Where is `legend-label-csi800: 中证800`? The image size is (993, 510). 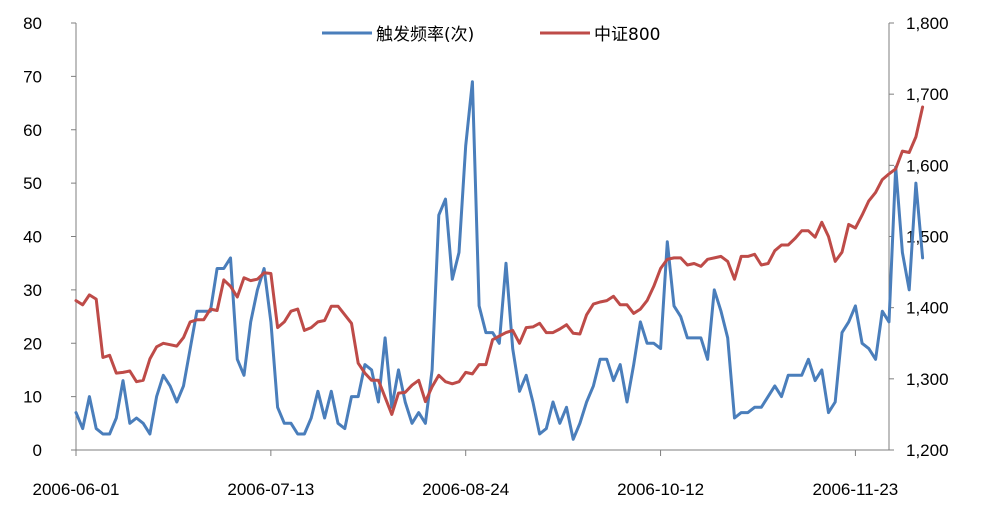 legend-label-csi800: 中证800 is located at coordinates (627, 35).